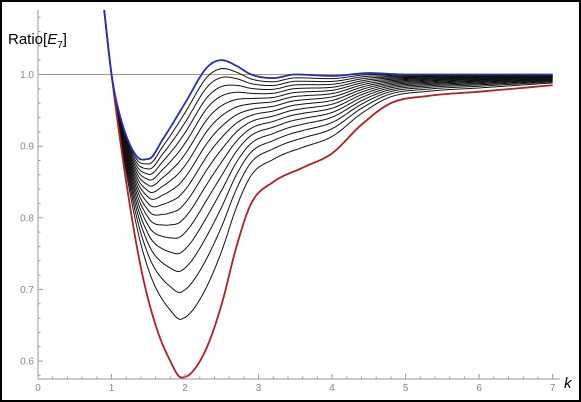  Describe the element at coordinates (37, 41) in the screenshot. I see `y-axis-title: Ratio[E7]` at that location.